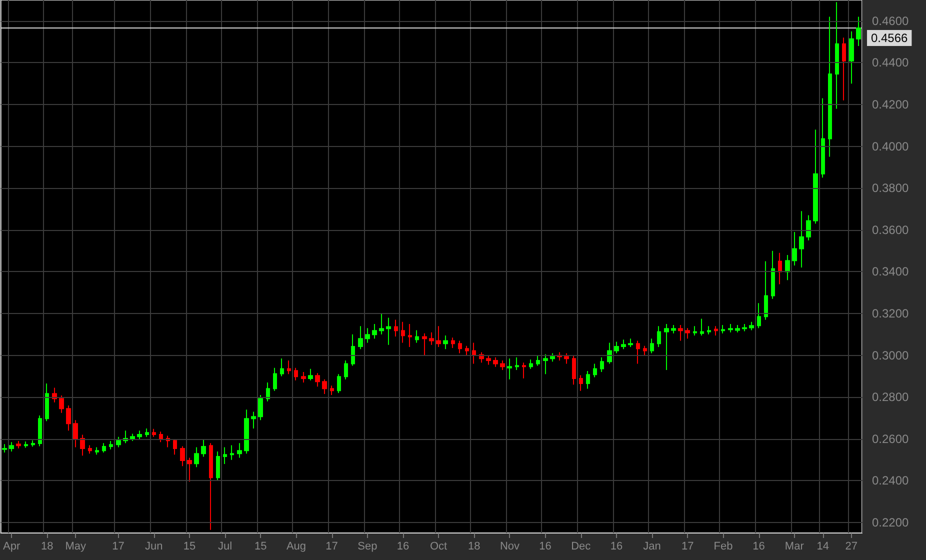  What do you see at coordinates (11, 546) in the screenshot?
I see `x-tick-label: Apr` at bounding box center [11, 546].